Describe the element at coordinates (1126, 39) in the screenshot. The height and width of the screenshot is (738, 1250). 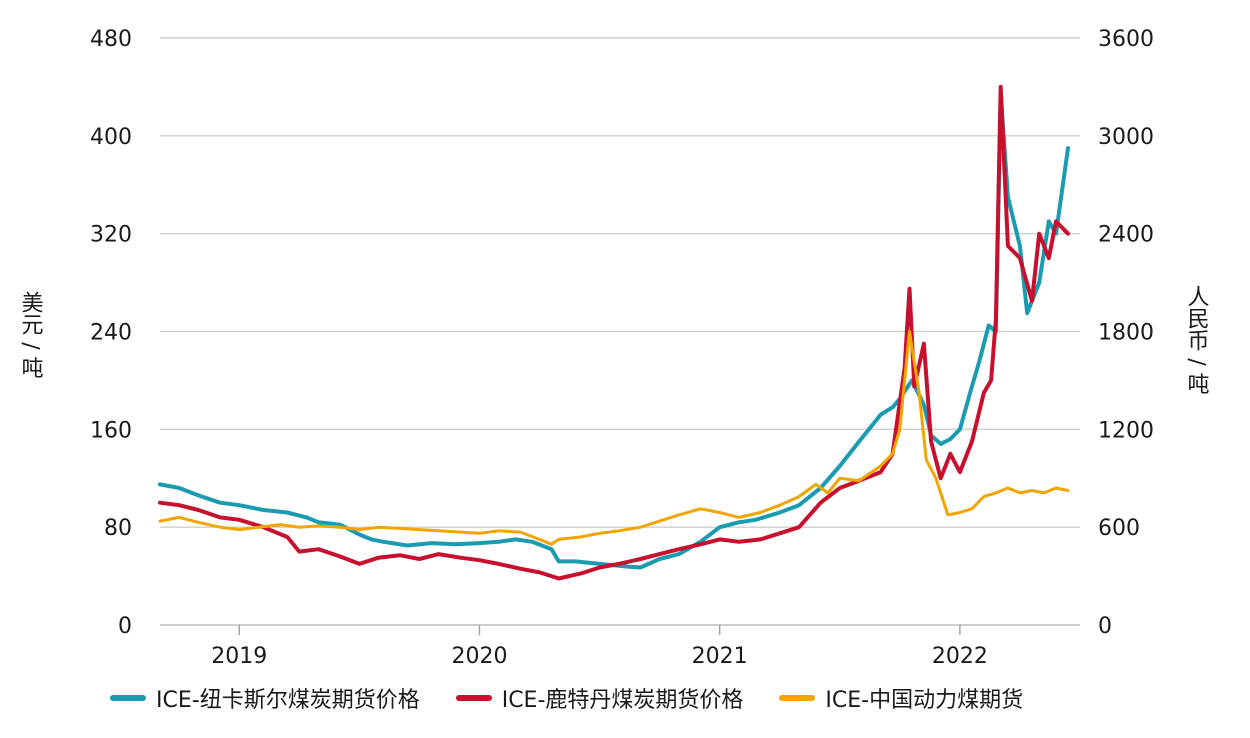
I see `right-tick-label: 3600` at that location.